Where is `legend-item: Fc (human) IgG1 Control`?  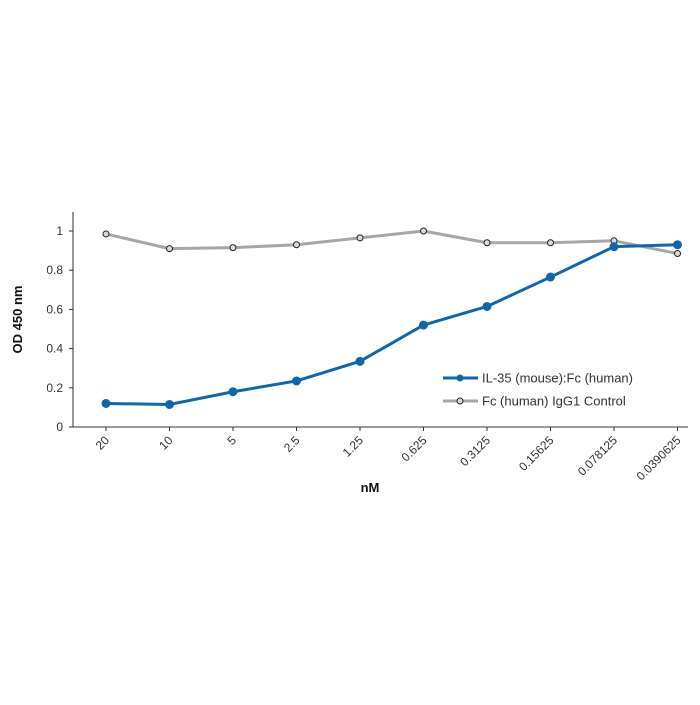 legend-item: Fc (human) IgG1 Control is located at coordinates (534, 401).